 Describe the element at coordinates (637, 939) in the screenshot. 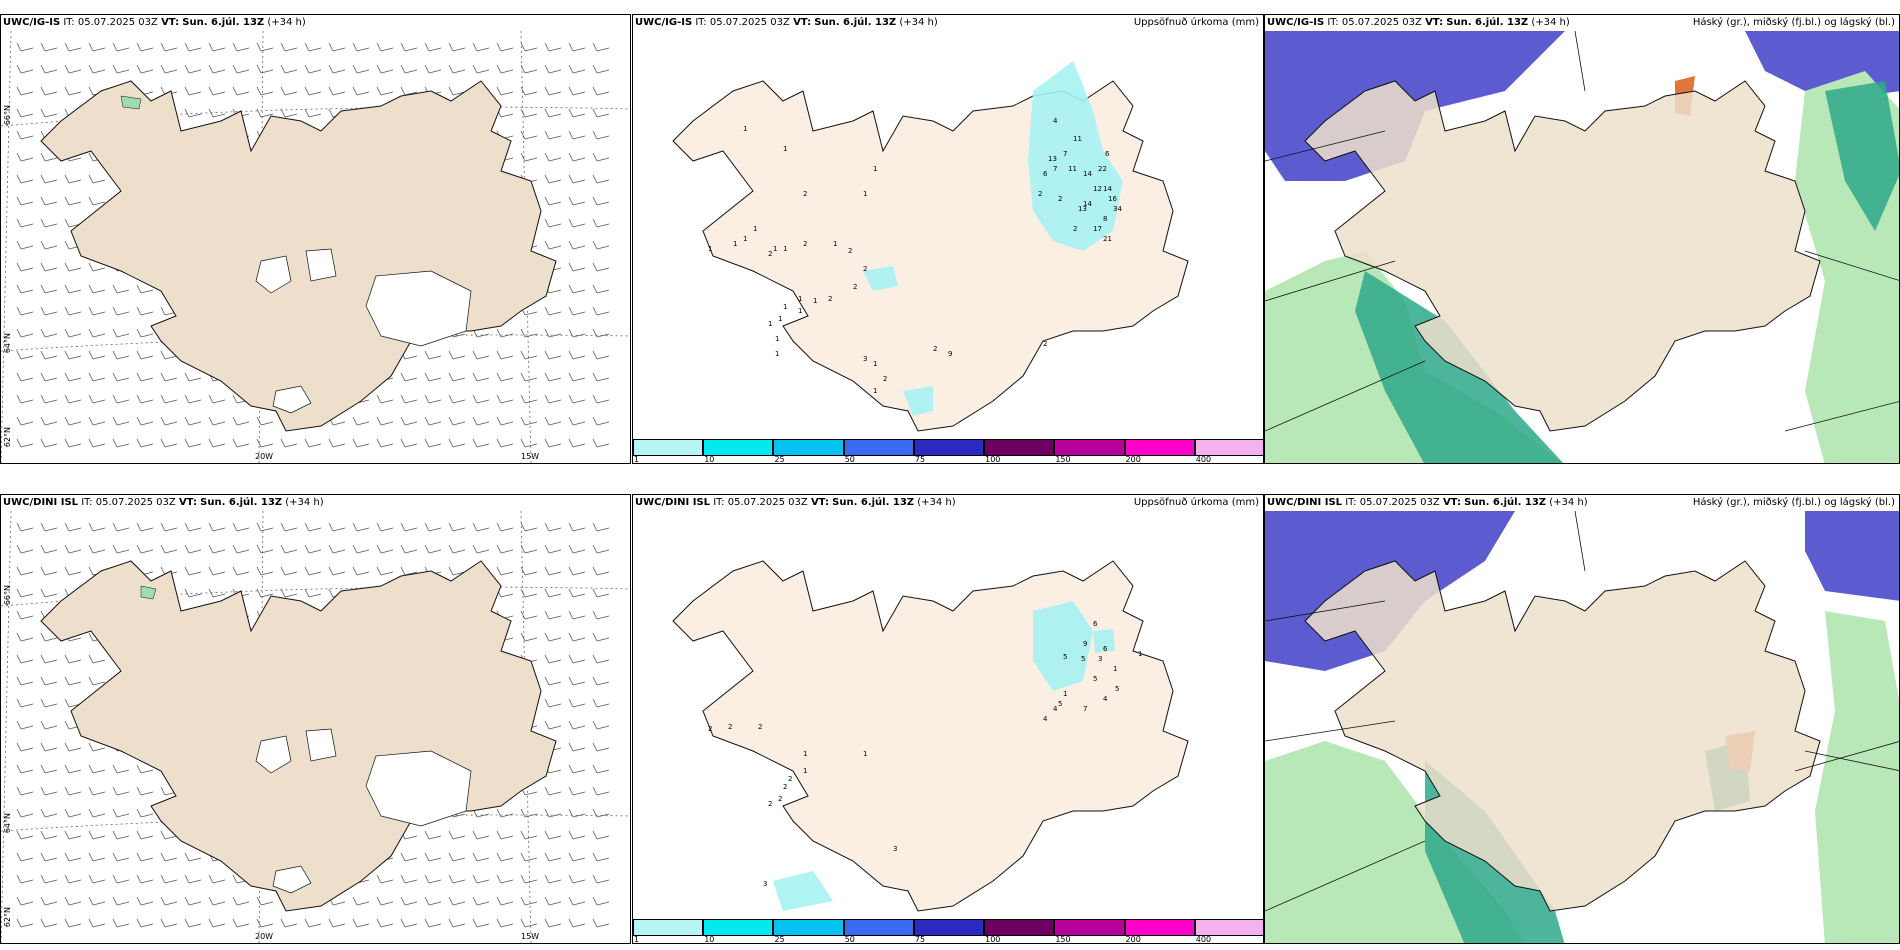

I see `colorbar-tick-label: 1` at that location.